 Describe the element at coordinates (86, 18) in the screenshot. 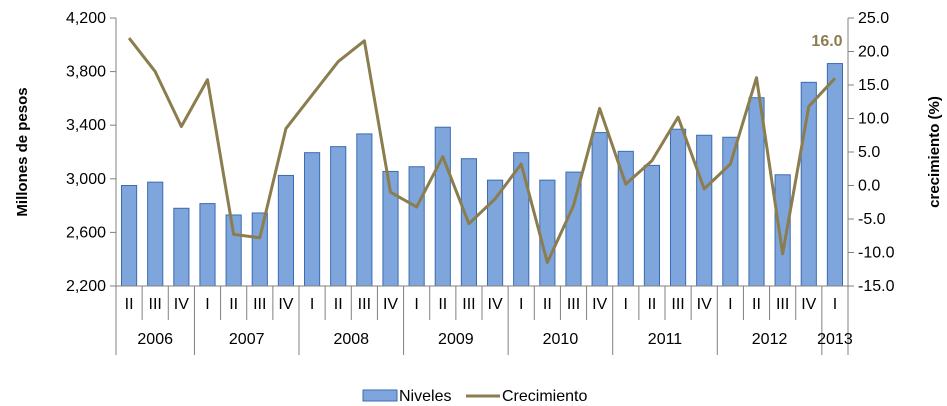

I see `y-tick-label-5: 4,200` at that location.